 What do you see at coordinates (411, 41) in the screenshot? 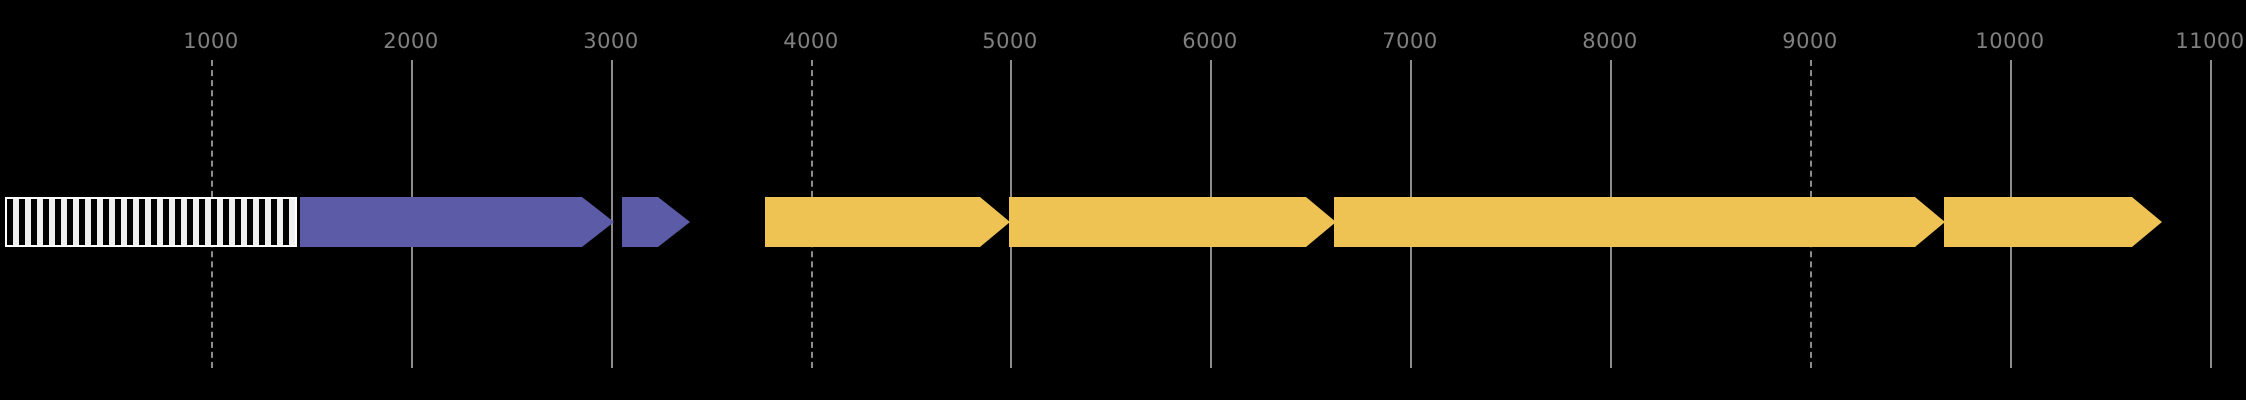
I see `axis-tick-label-2000: 2000` at bounding box center [411, 41].